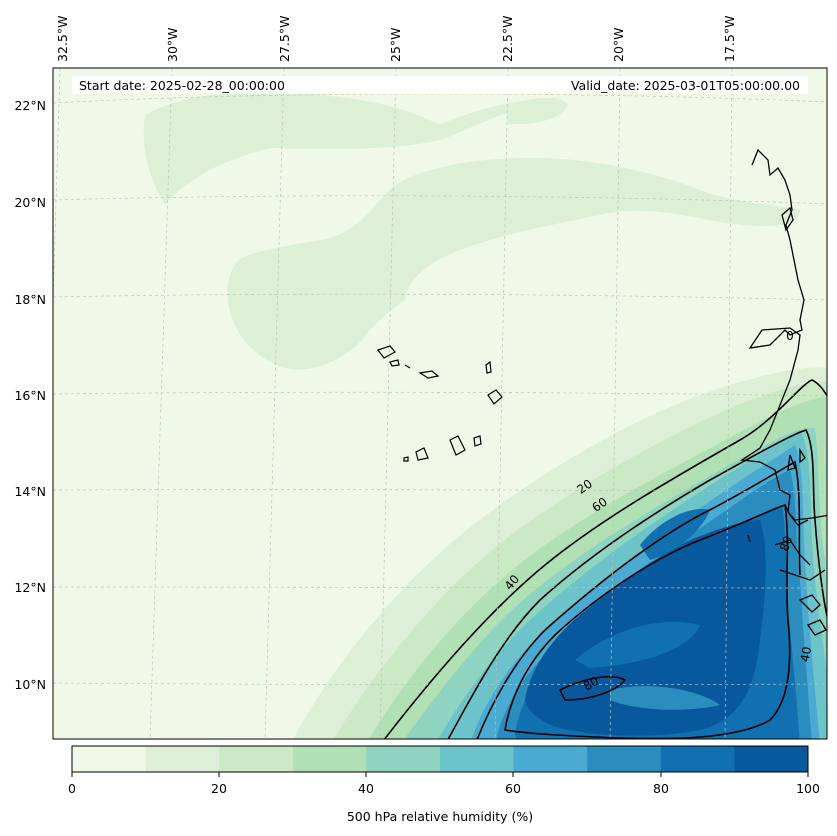  I want to click on lon-label: 32.5°W, so click(62, 39).